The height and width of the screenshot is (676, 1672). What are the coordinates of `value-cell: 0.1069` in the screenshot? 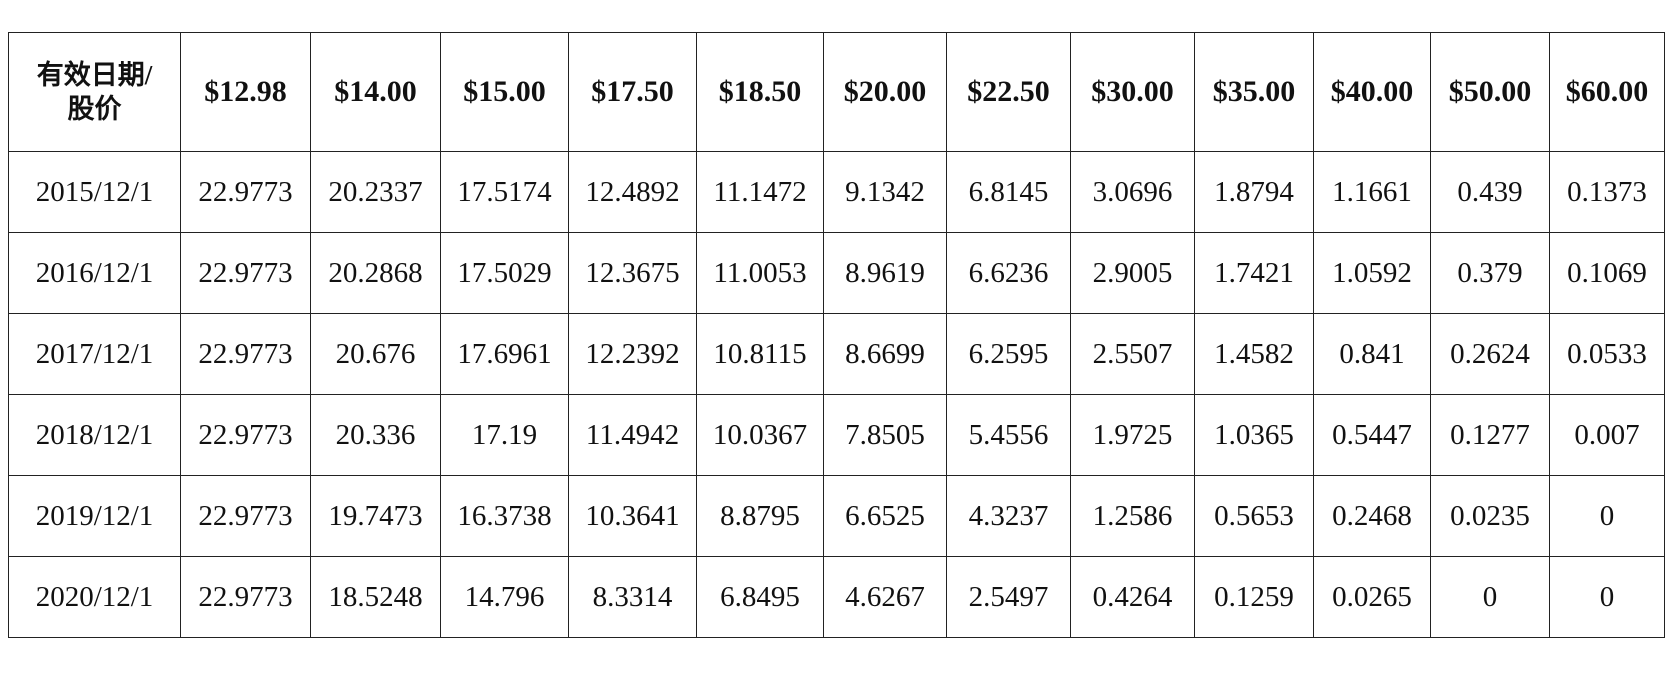 It's located at (1607, 273).